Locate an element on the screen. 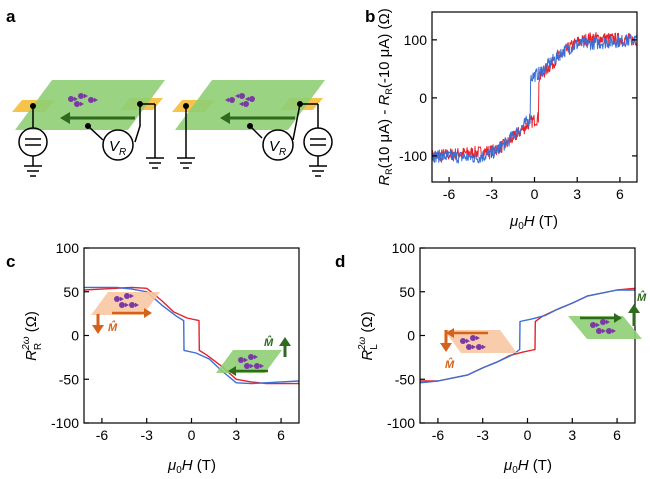 Image resolution: width=650 pixels, height=479 pixels. inset-d-left: M̂ is located at coordinates (478, 349).